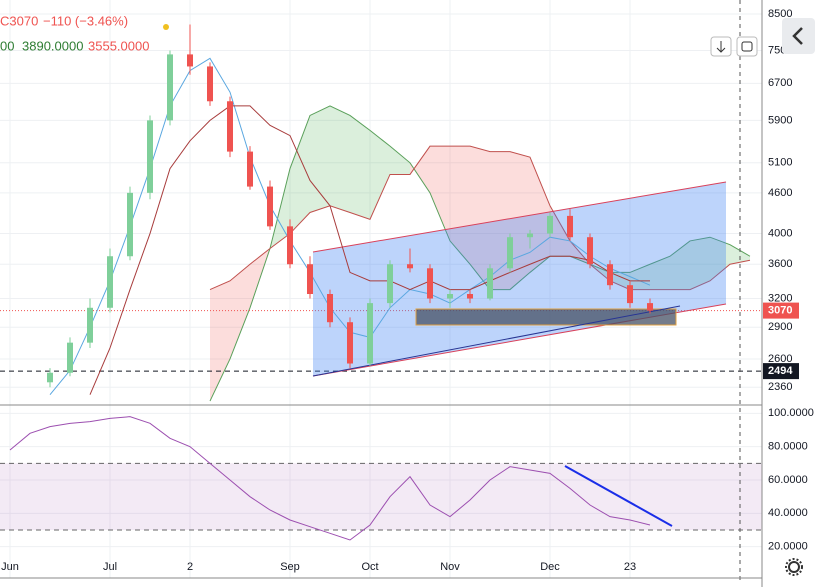 The image size is (815, 587). What do you see at coordinates (190, 567) in the screenshot?
I see `x-tick-label: 2` at bounding box center [190, 567].